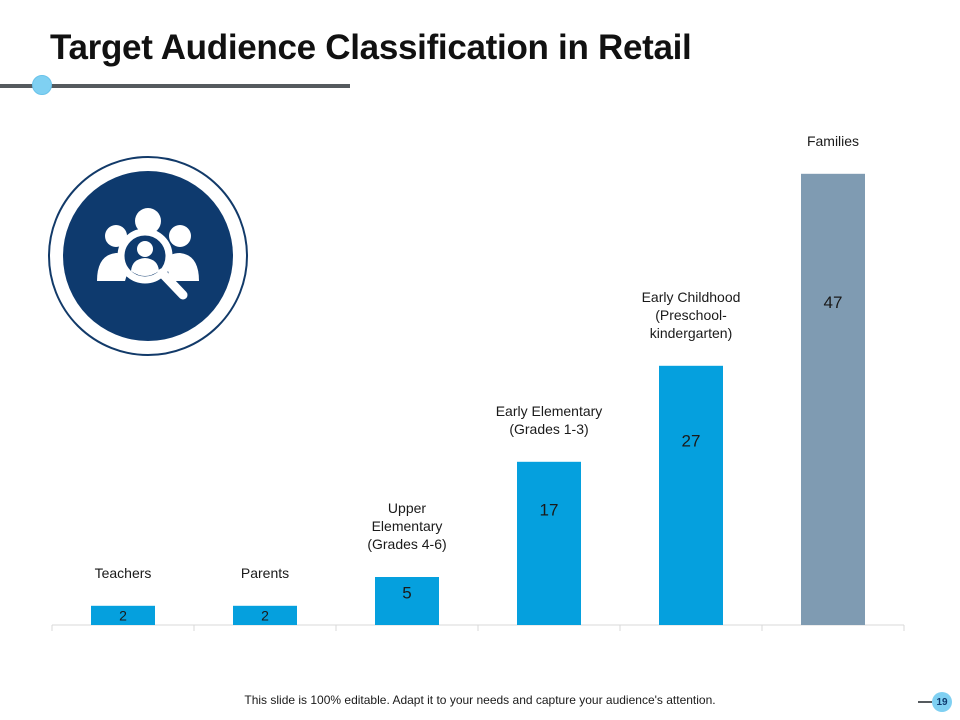  What do you see at coordinates (371, 47) in the screenshot?
I see `slide-title: Target Audience Classification in Retail` at bounding box center [371, 47].